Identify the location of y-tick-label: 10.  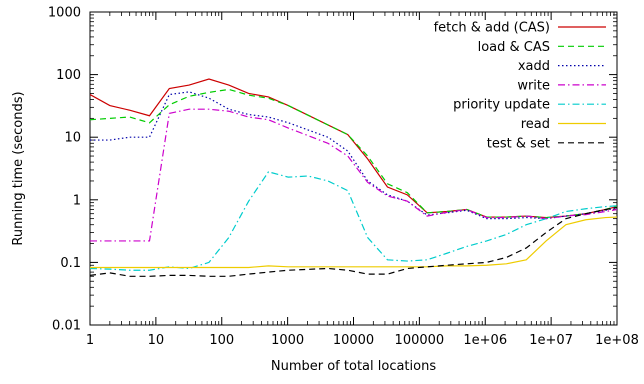
(72, 138).